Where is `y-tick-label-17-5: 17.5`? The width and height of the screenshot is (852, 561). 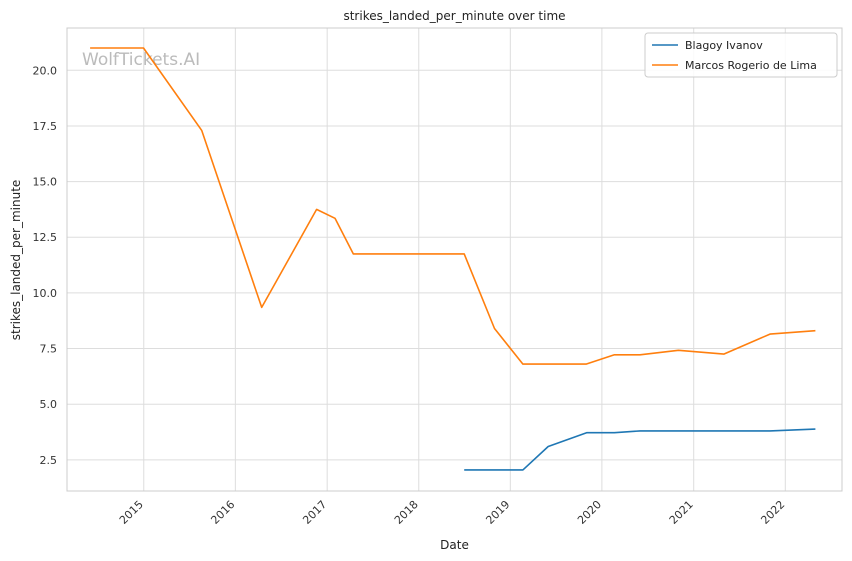
y-tick-label-17-5: 17.5 is located at coordinates (45, 126).